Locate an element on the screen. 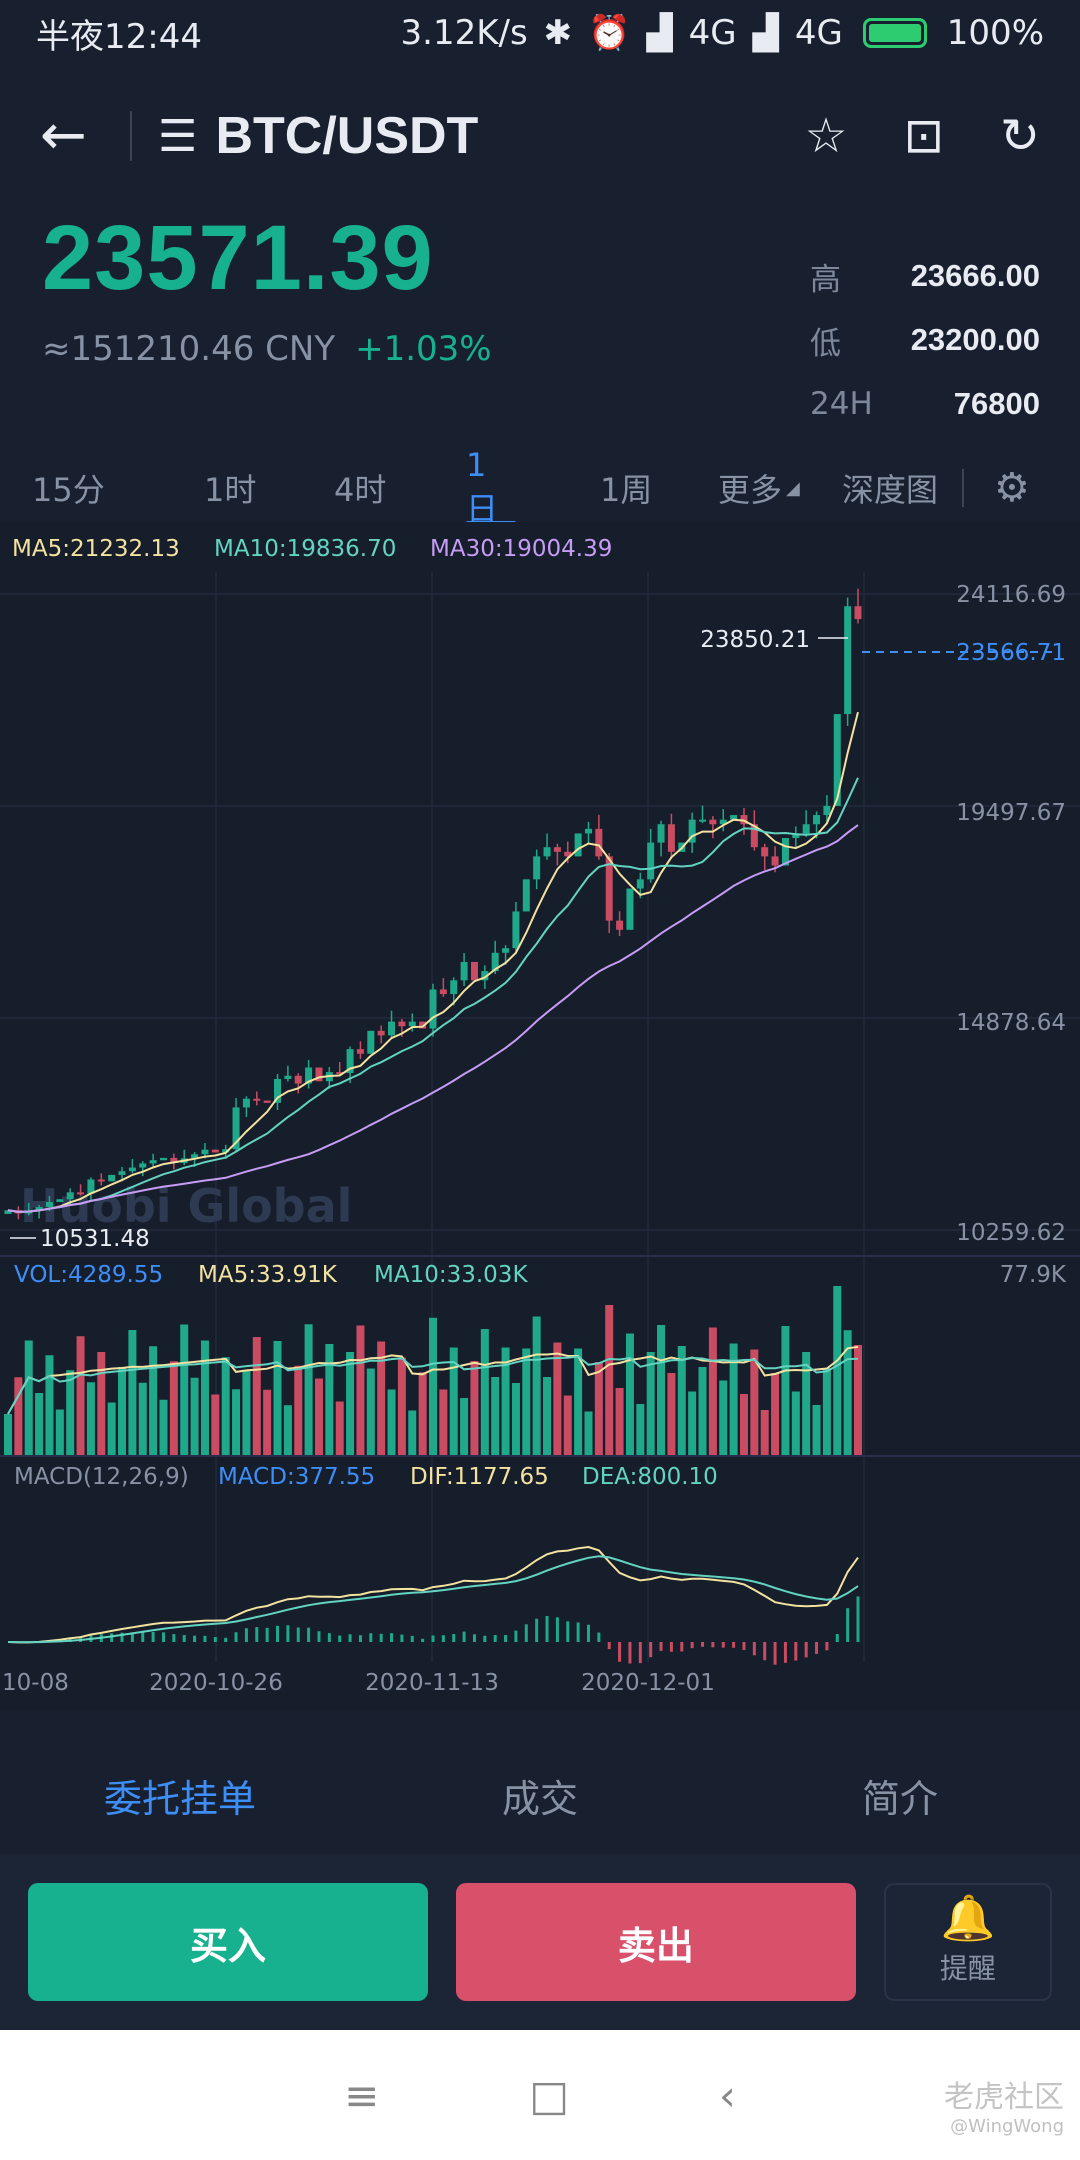  dea-line is located at coordinates (433, 1599).